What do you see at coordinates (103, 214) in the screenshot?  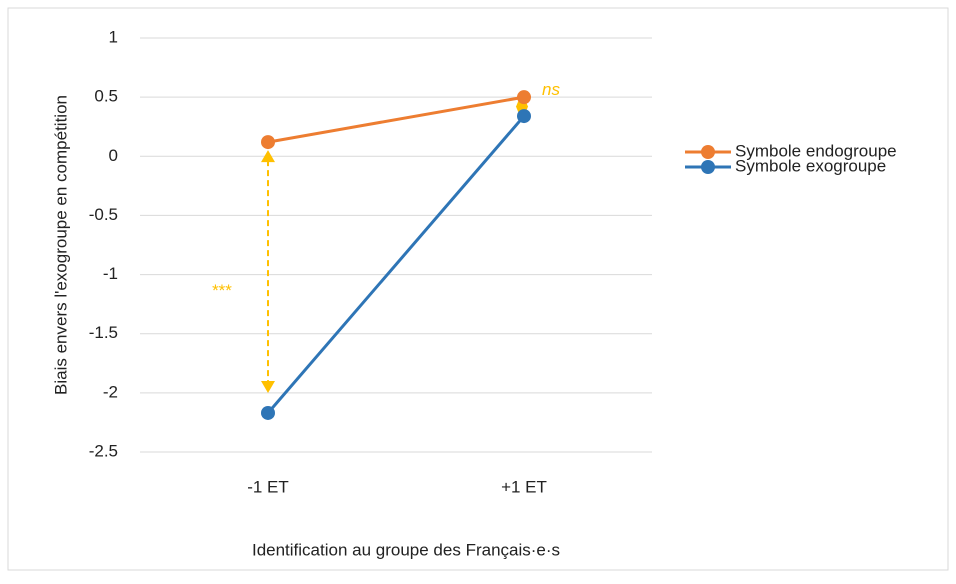 I see `y-tick-label: -0.5` at bounding box center [103, 214].